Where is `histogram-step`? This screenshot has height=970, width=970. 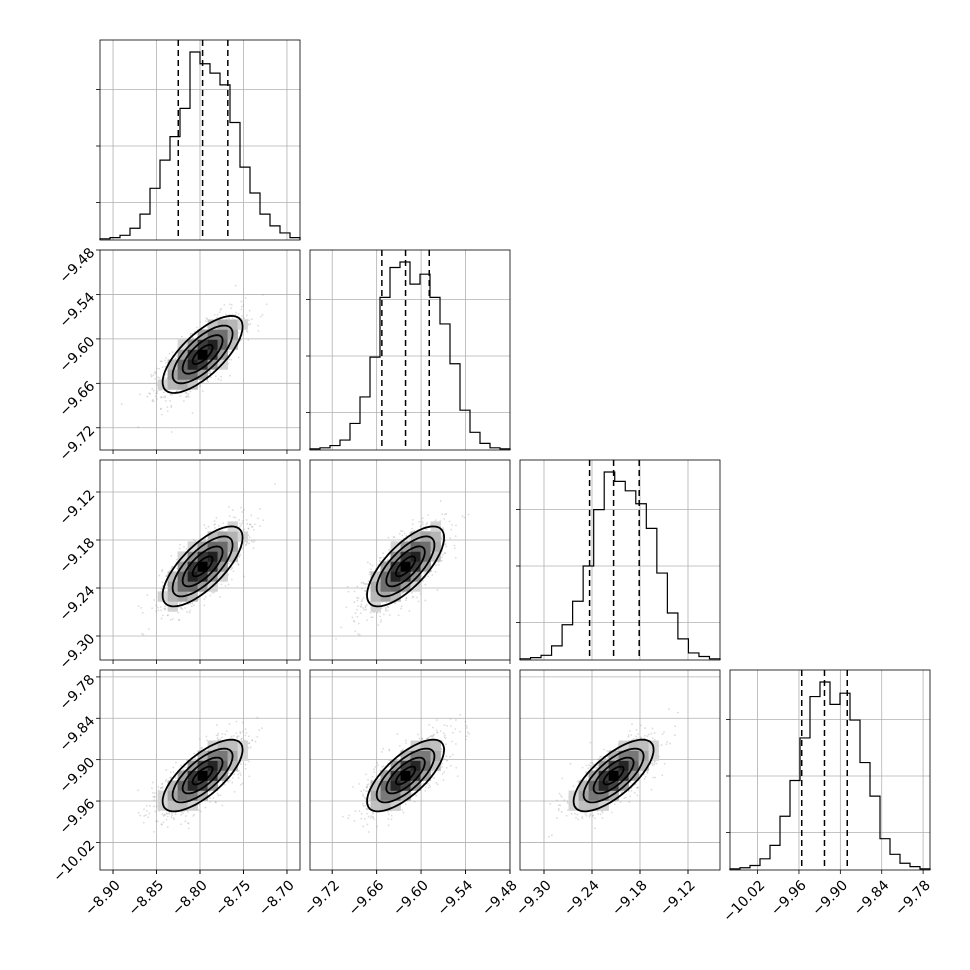 histogram-step is located at coordinates (620, 565).